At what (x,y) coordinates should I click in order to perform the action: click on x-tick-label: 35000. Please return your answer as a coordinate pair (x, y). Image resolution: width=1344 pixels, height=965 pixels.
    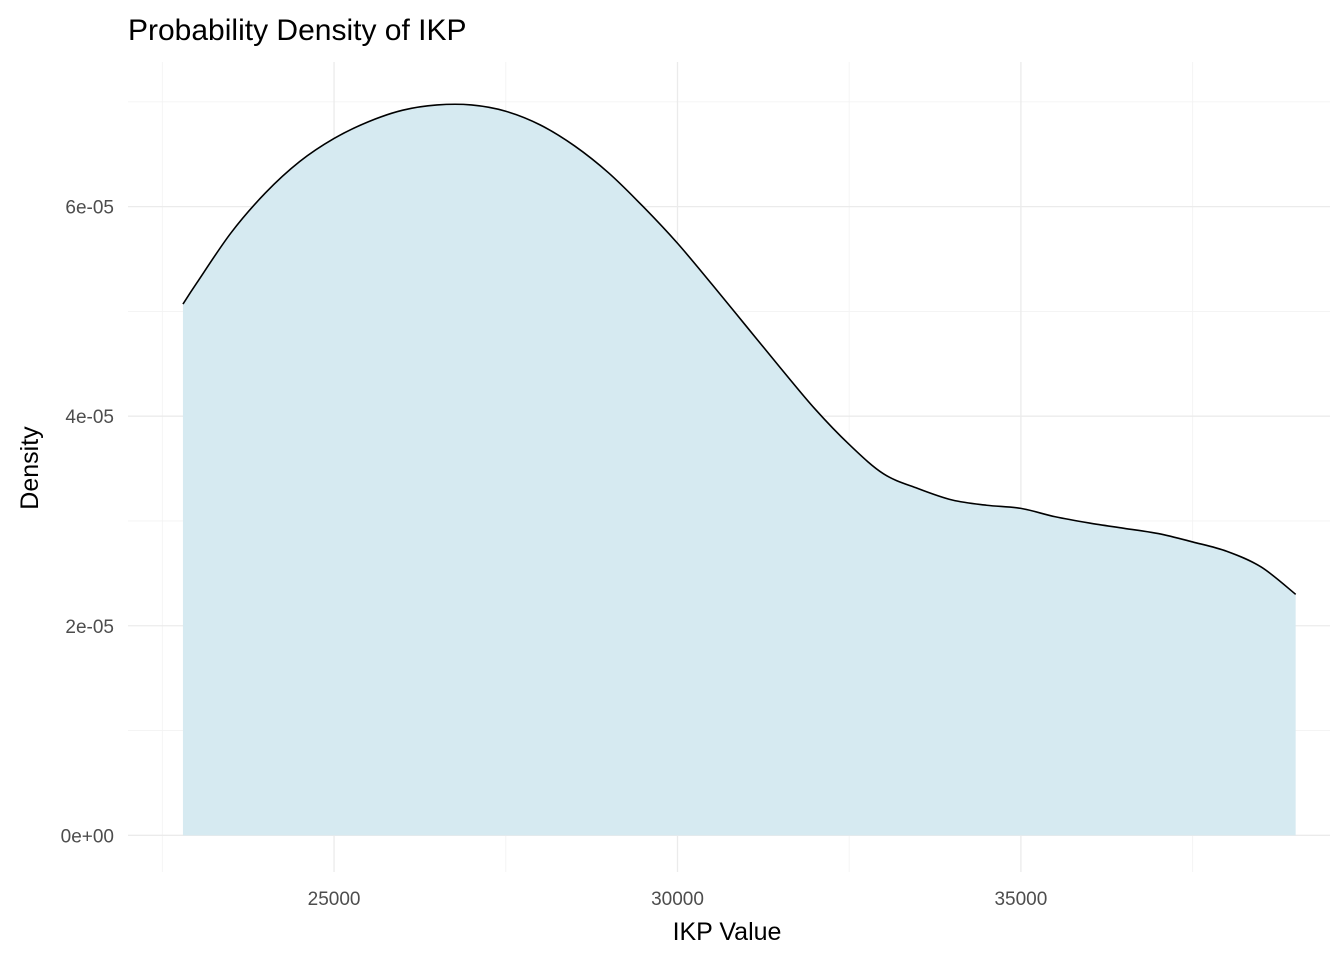
    Looking at the image, I should click on (1020, 899).